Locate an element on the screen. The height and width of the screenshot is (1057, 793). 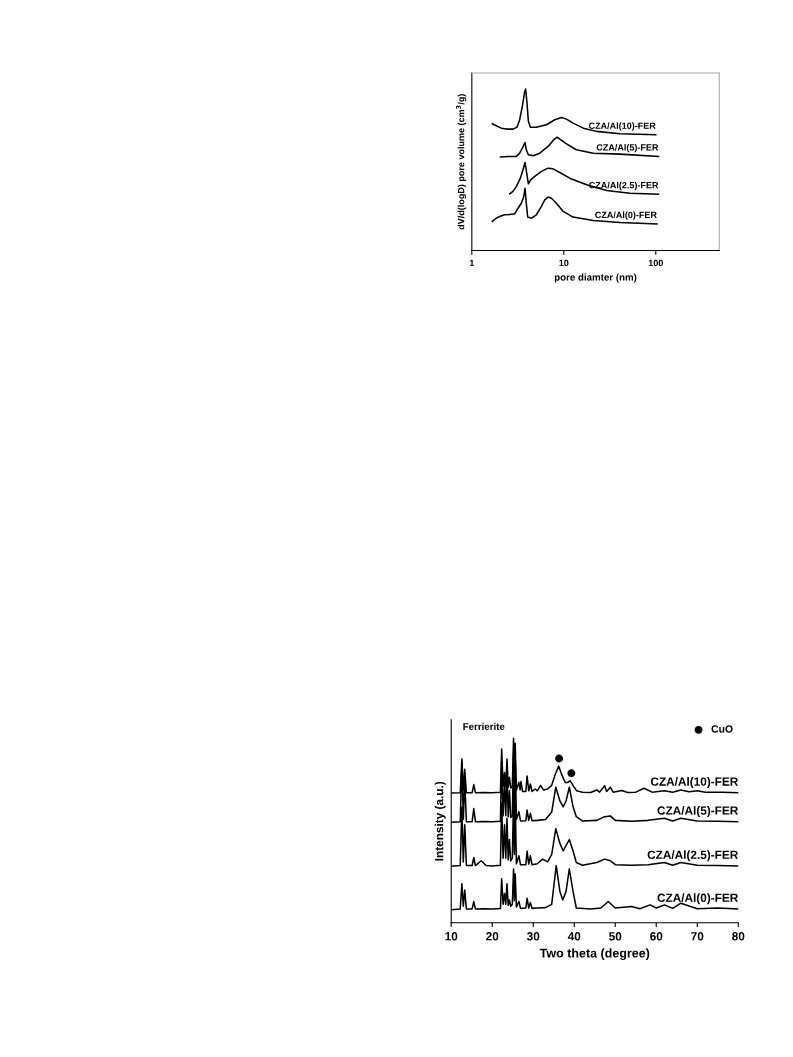
y-axis-title: dV/d(logD) pore volume (cm$^{3}$/g) is located at coordinates (461, 162).